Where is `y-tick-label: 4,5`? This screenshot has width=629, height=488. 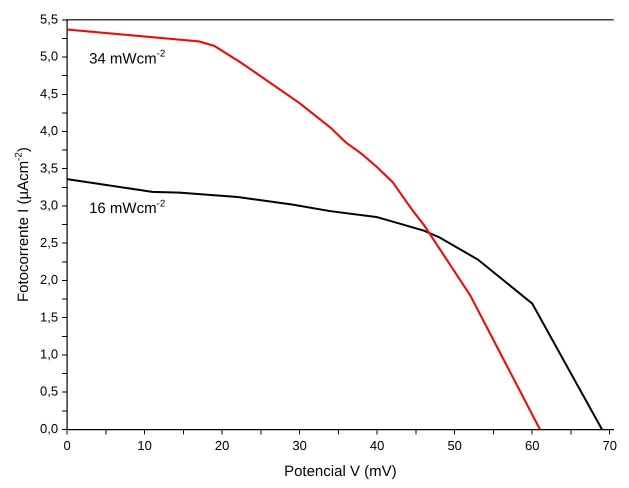 y-tick-label: 4,5 is located at coordinates (49, 93).